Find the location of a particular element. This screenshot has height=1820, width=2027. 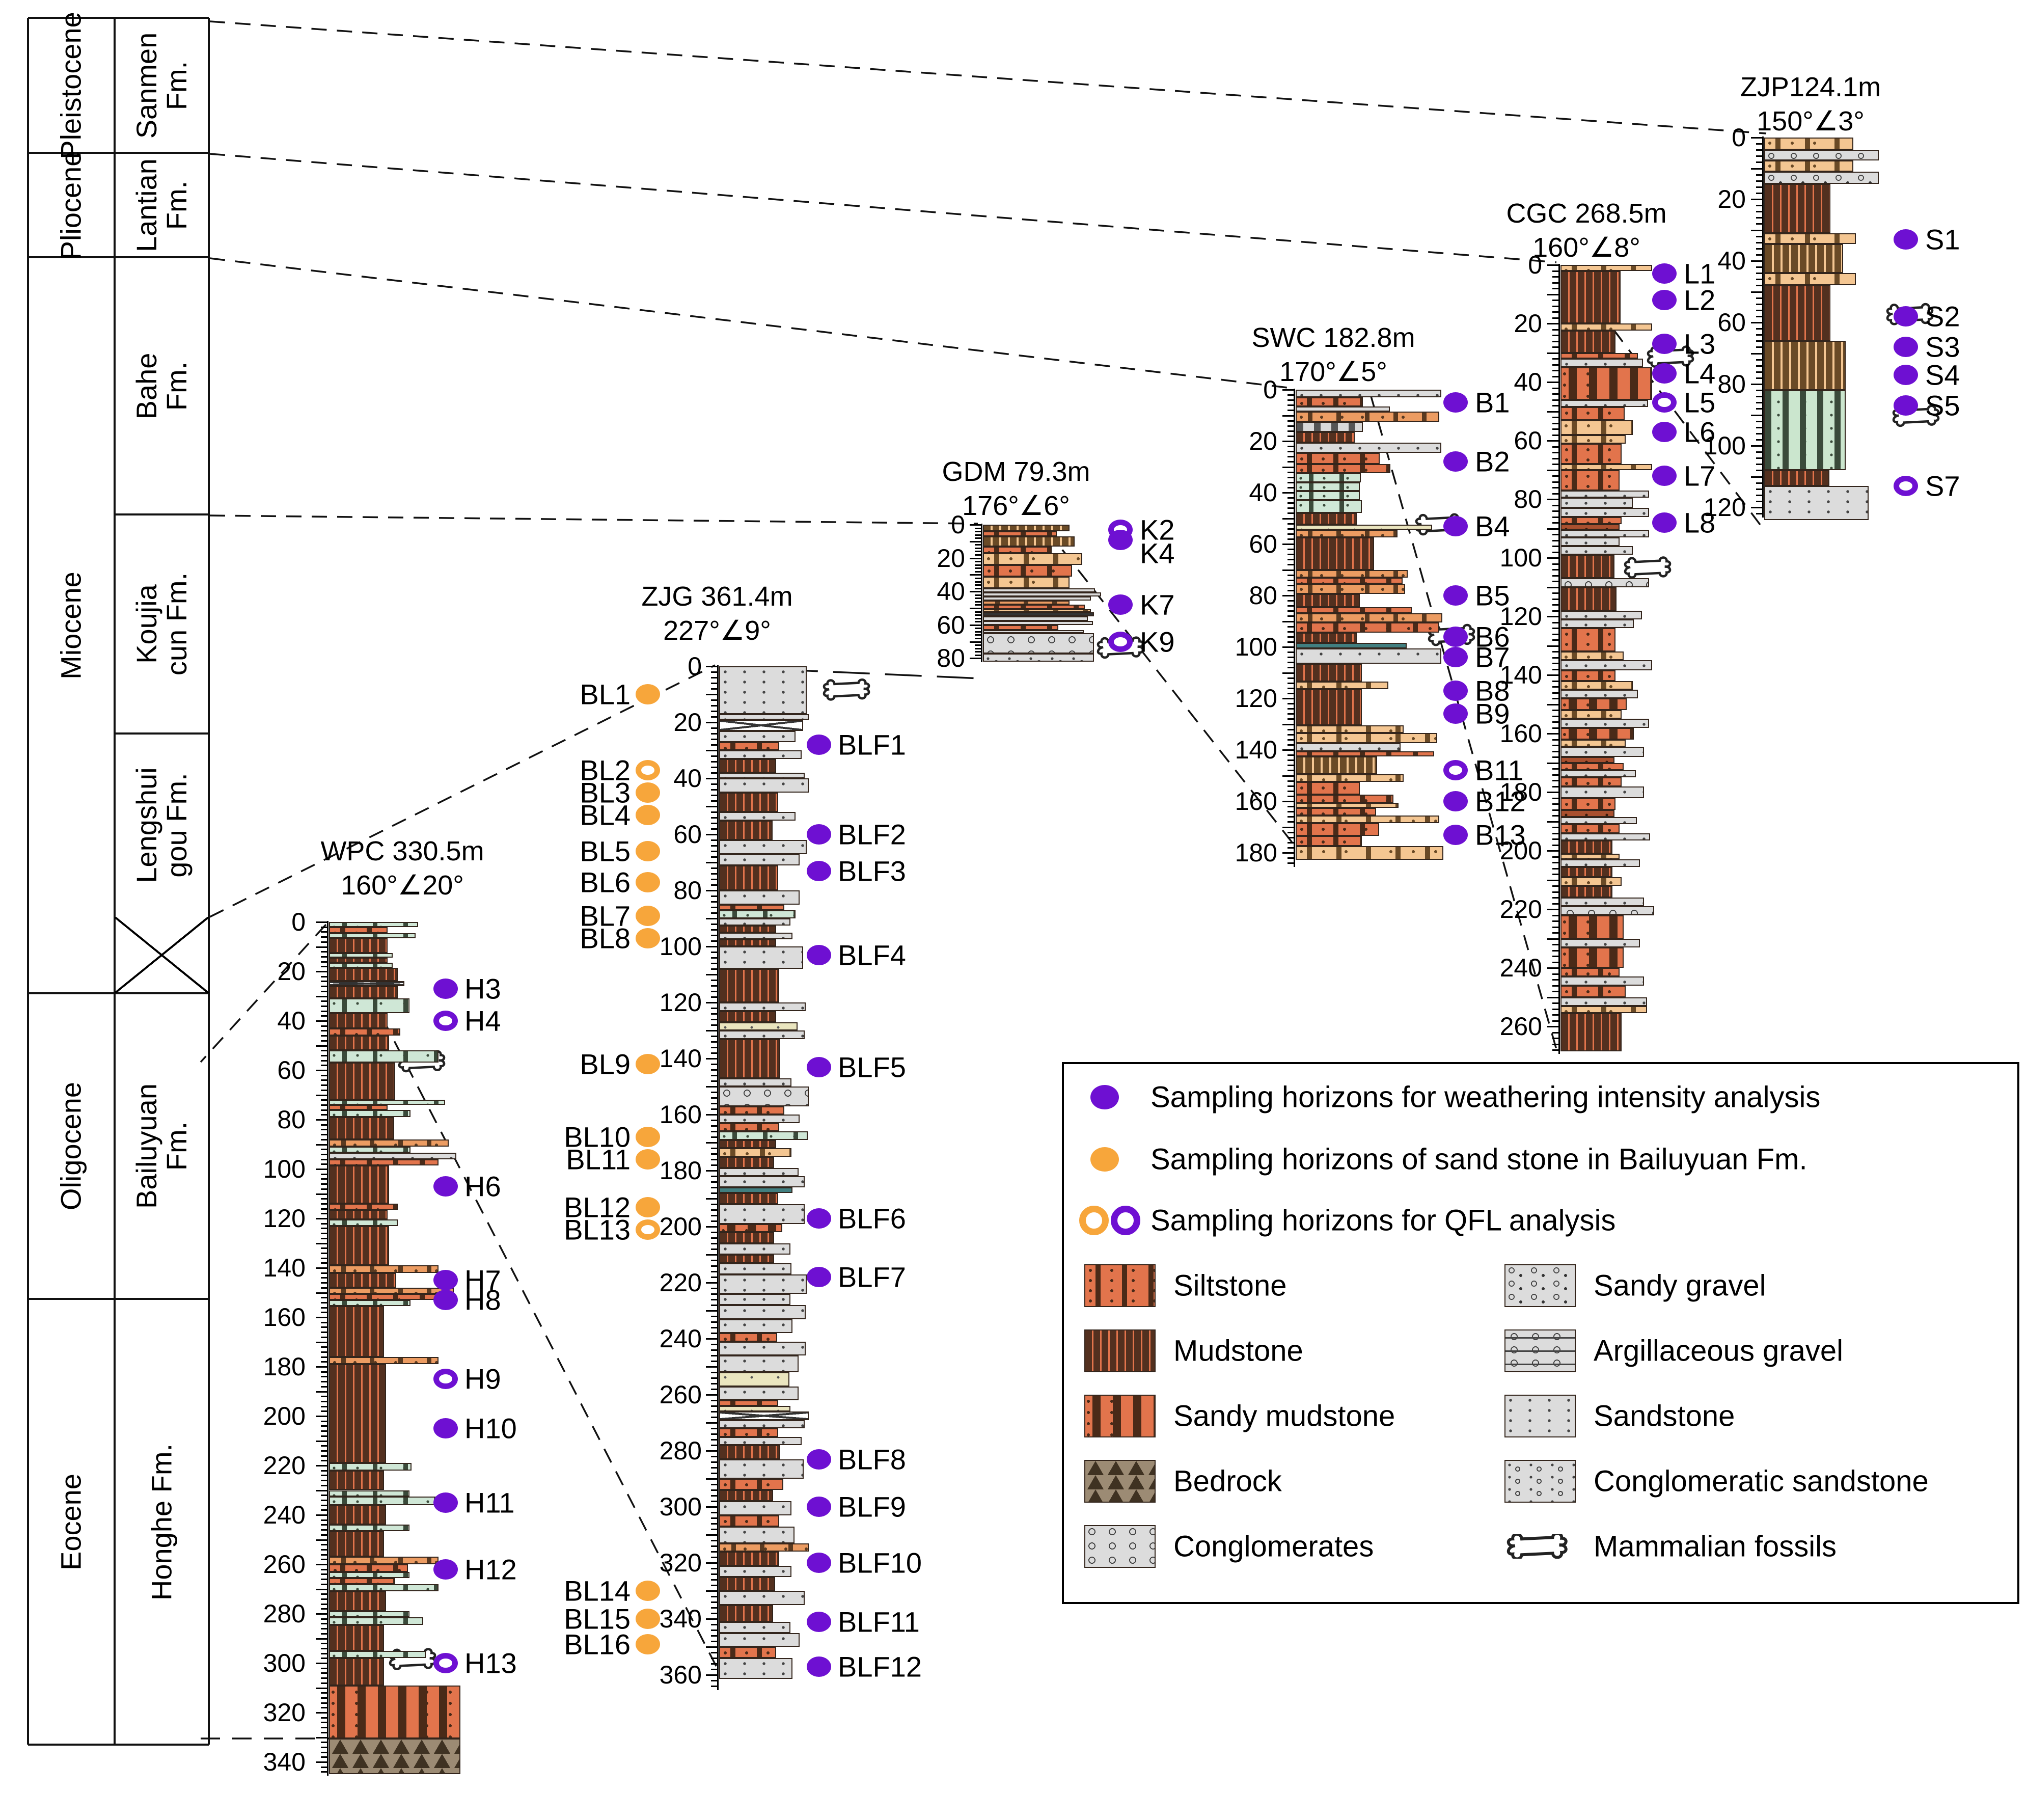

sample-marker-bl4 is located at coordinates (648, 814).